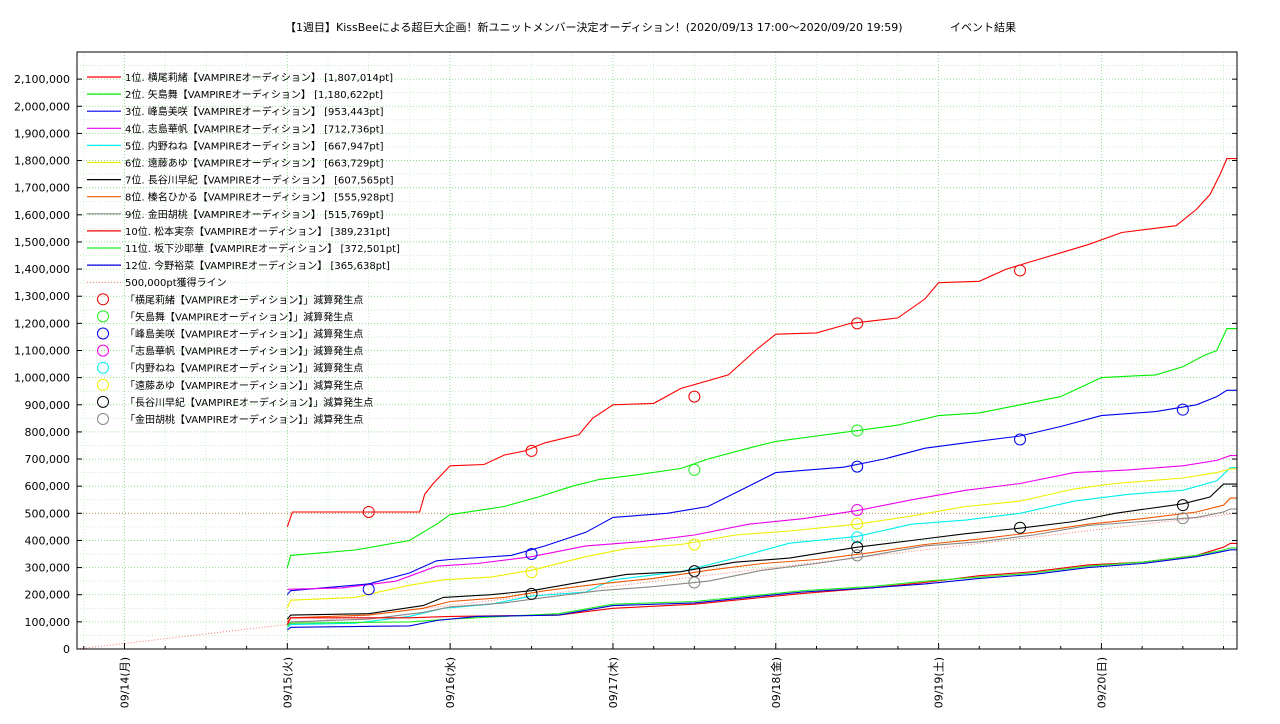  What do you see at coordinates (48, 540) in the screenshot?
I see `y-tick-label: 400,000` at bounding box center [48, 540].